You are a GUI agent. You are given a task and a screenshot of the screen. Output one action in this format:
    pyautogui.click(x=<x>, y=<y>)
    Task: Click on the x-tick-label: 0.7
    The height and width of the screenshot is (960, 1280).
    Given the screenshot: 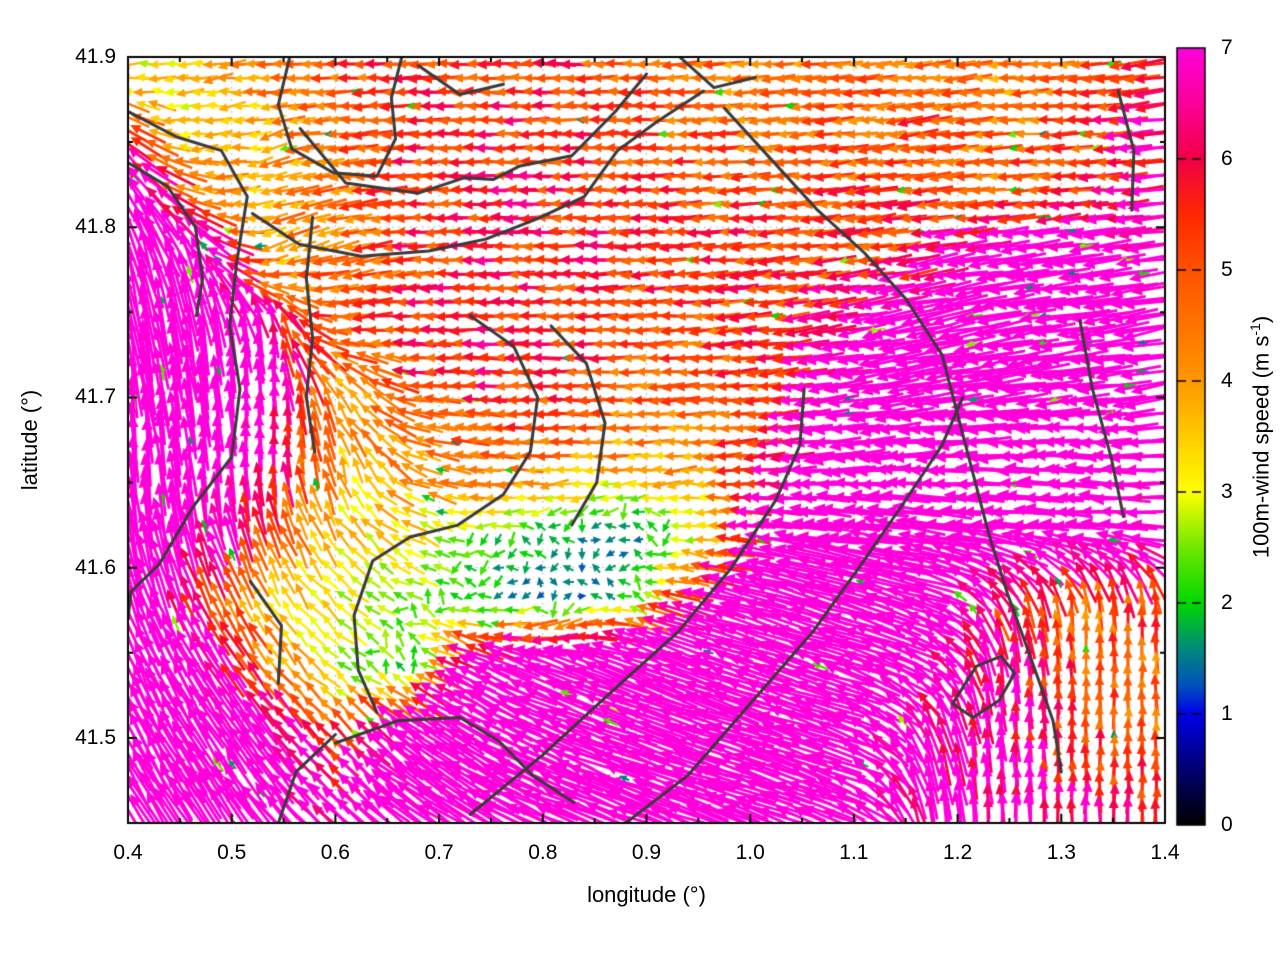 What is the action you would take?
    pyautogui.click(x=439, y=852)
    